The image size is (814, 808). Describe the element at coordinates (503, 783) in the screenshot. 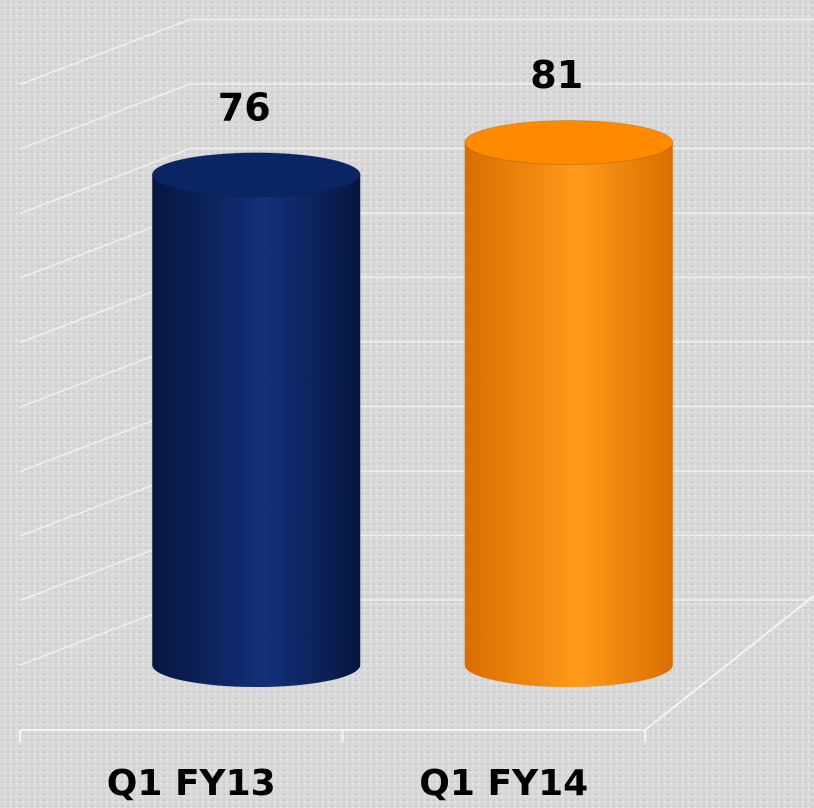

I see `x-tick-label: Q1 FY14` at that location.